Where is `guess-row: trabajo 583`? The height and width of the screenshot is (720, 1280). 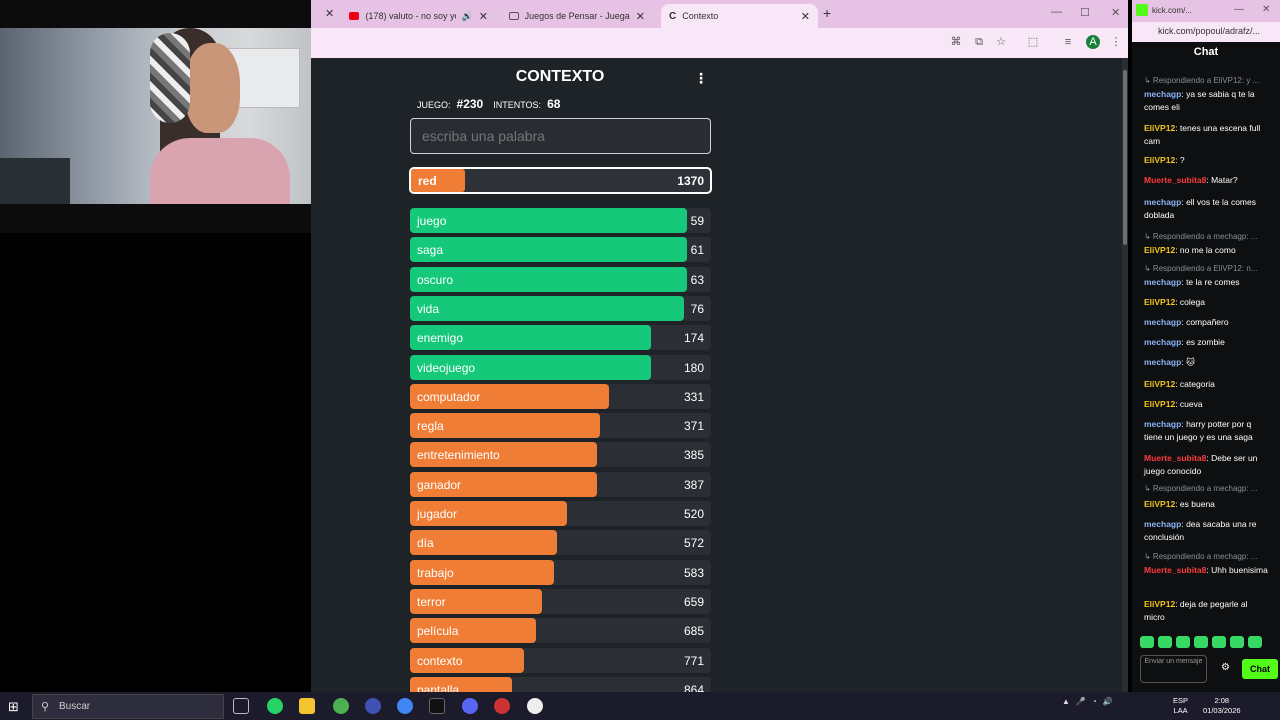 guess-row: trabajo 583 is located at coordinates (560, 572).